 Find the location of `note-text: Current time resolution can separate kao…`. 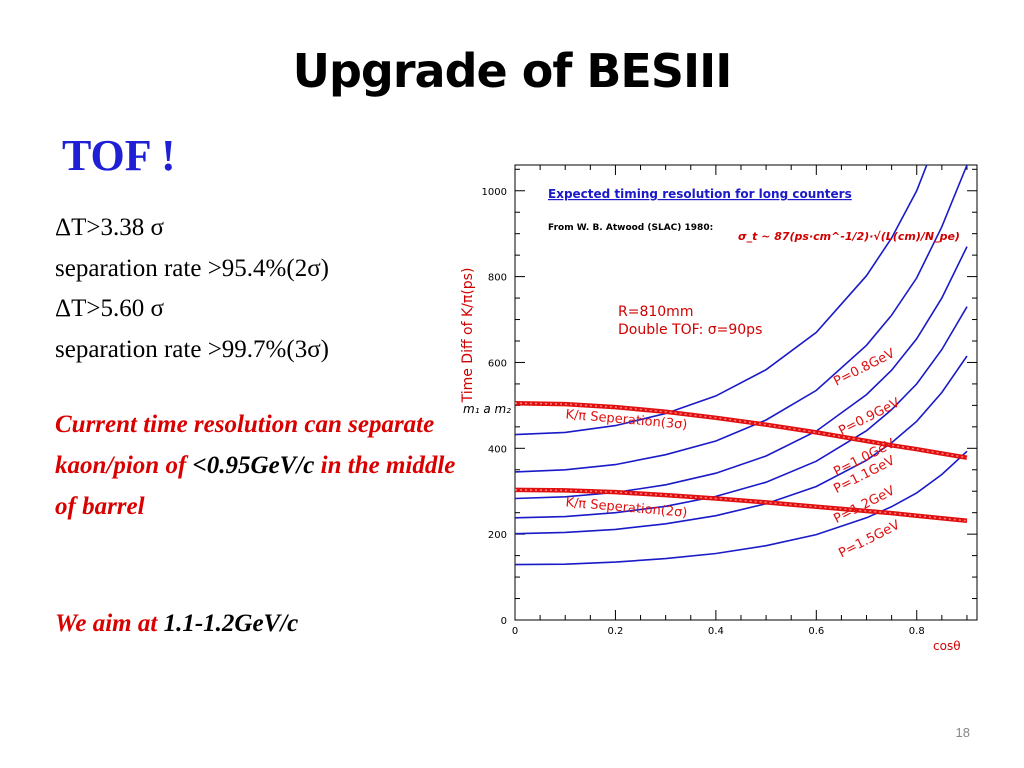

note-text: Current time resolution can separate kao… is located at coordinates (245, 445).